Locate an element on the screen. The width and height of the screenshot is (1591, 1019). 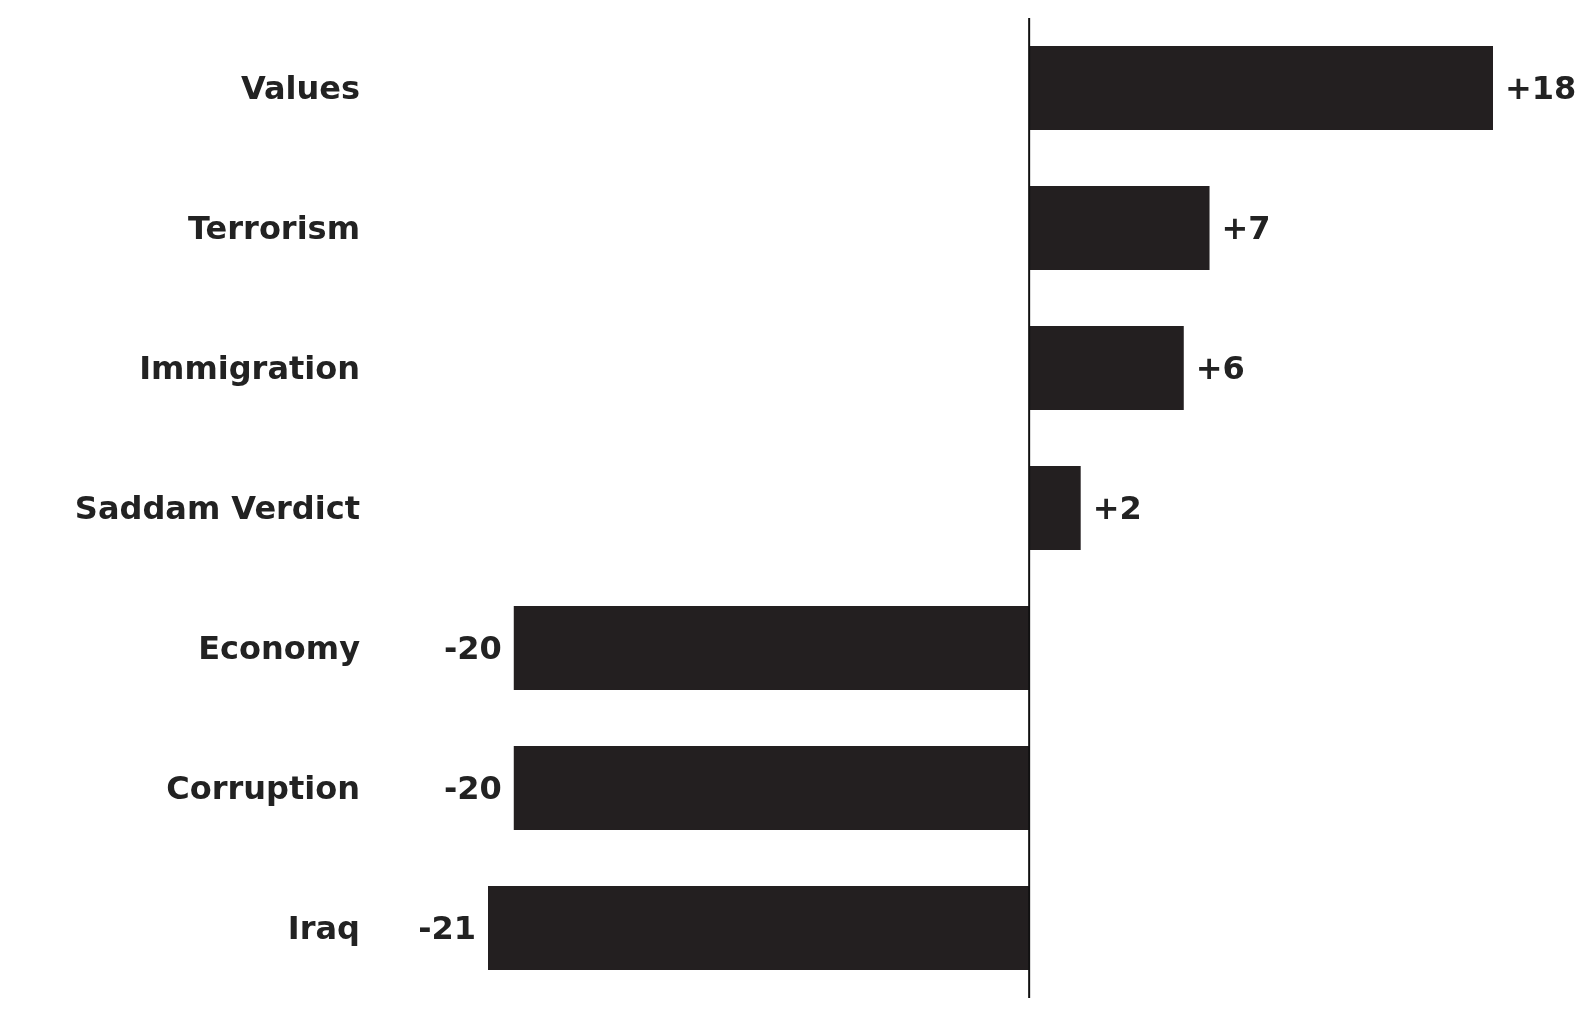
data-label: +7 is located at coordinates (1246, 228).